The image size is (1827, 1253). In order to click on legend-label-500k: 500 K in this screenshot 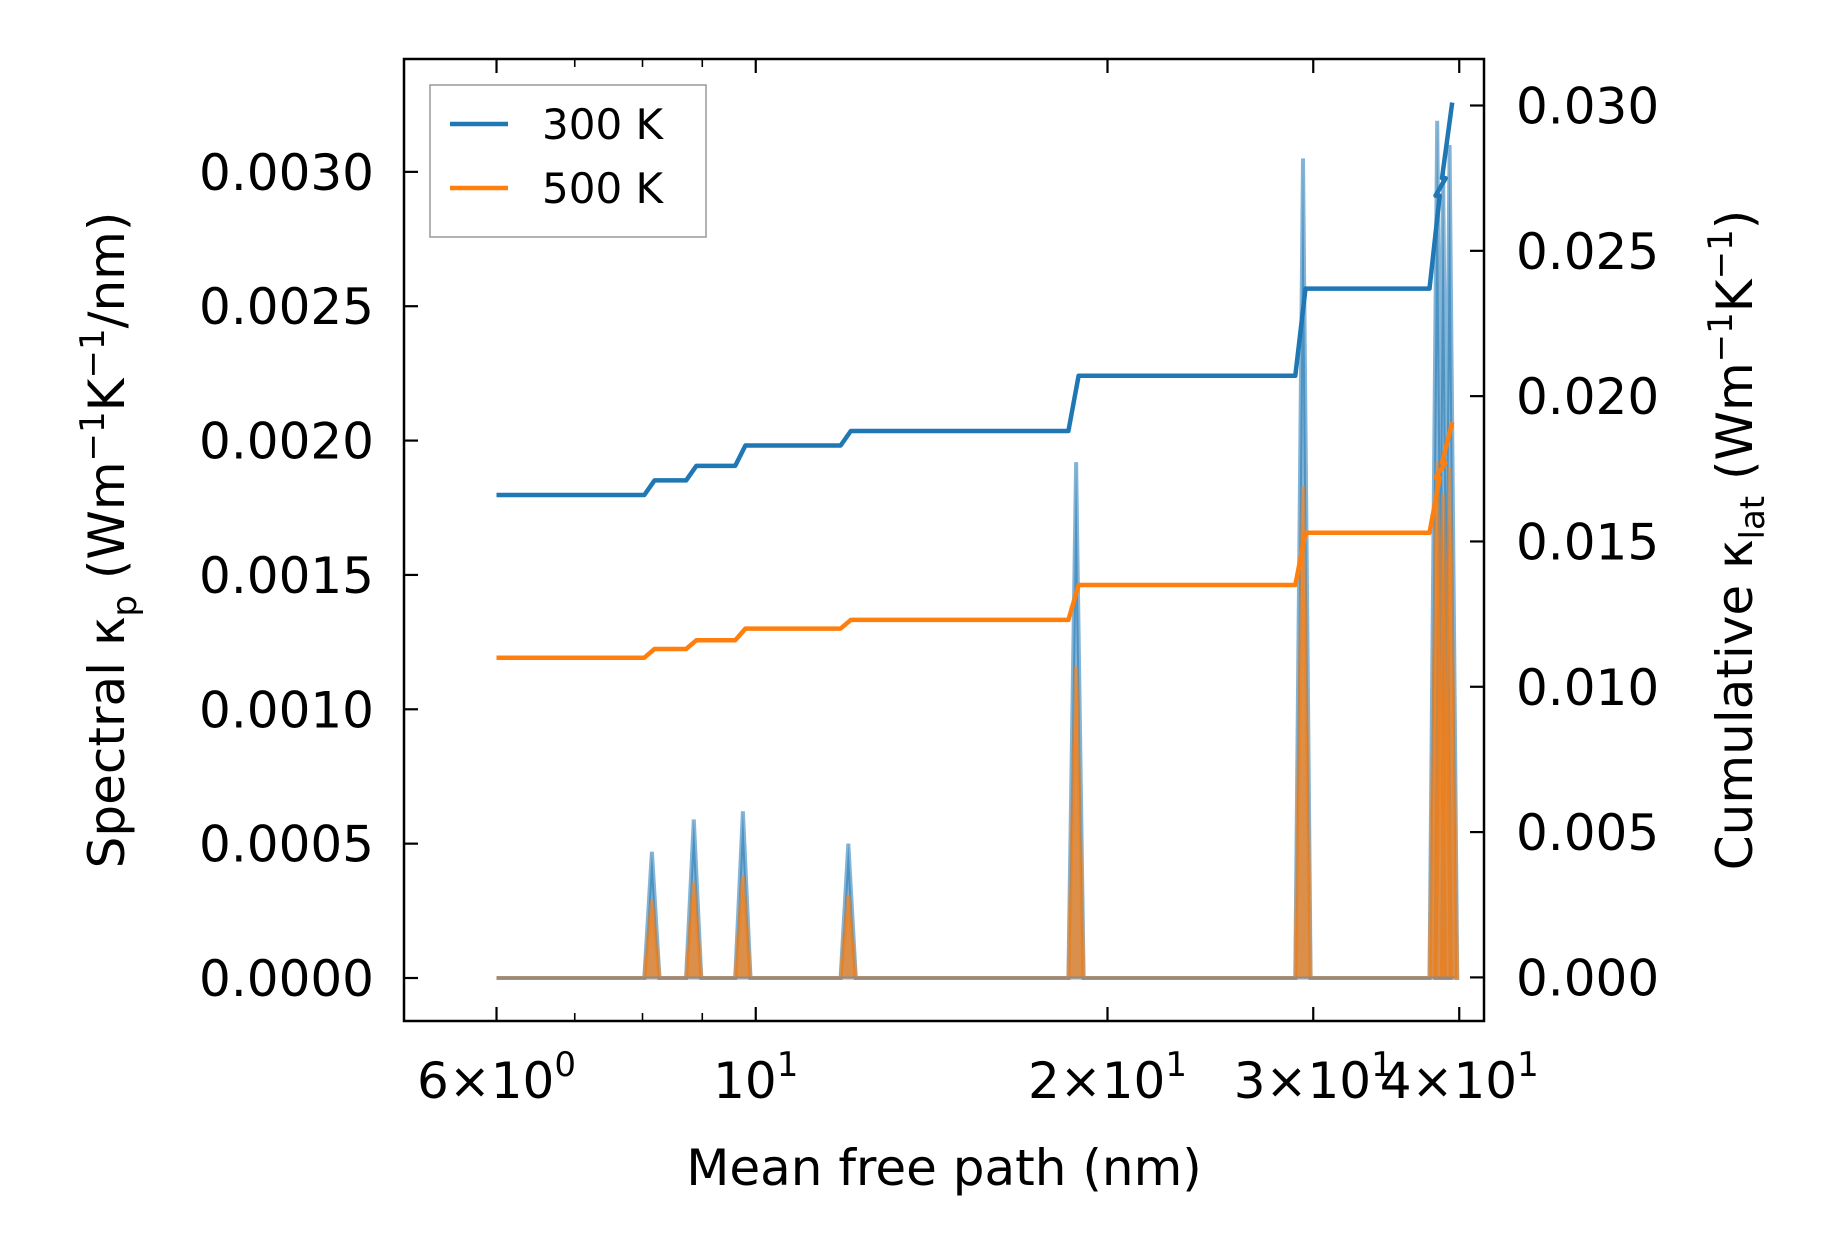, I will do `click(603, 188)`.